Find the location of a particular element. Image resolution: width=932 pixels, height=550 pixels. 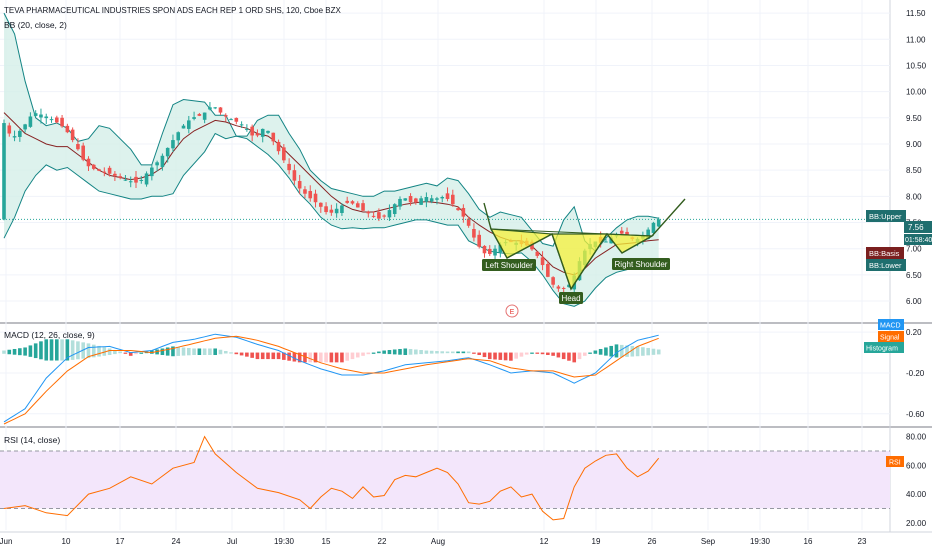

rsi-badge: RSI is located at coordinates (895, 463).